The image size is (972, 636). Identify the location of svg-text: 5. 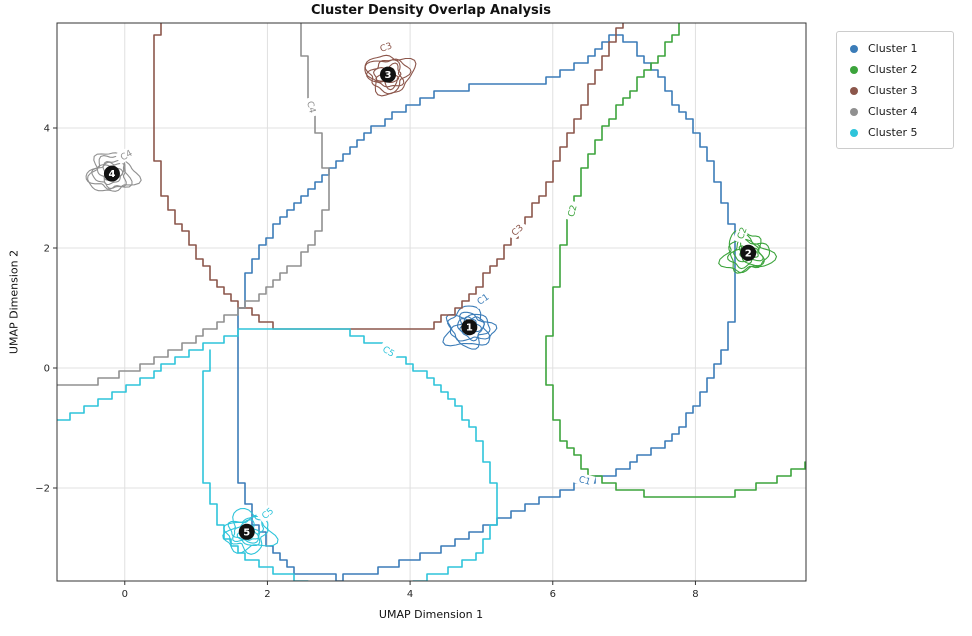
(246, 532).